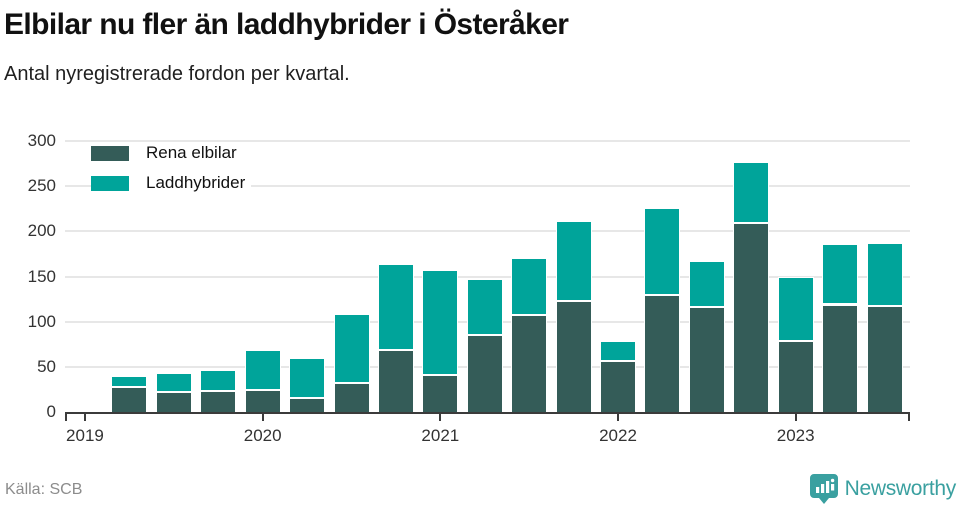 The height and width of the screenshot is (505, 960). What do you see at coordinates (41, 231) in the screenshot?
I see `y-tick-label: 200` at bounding box center [41, 231].